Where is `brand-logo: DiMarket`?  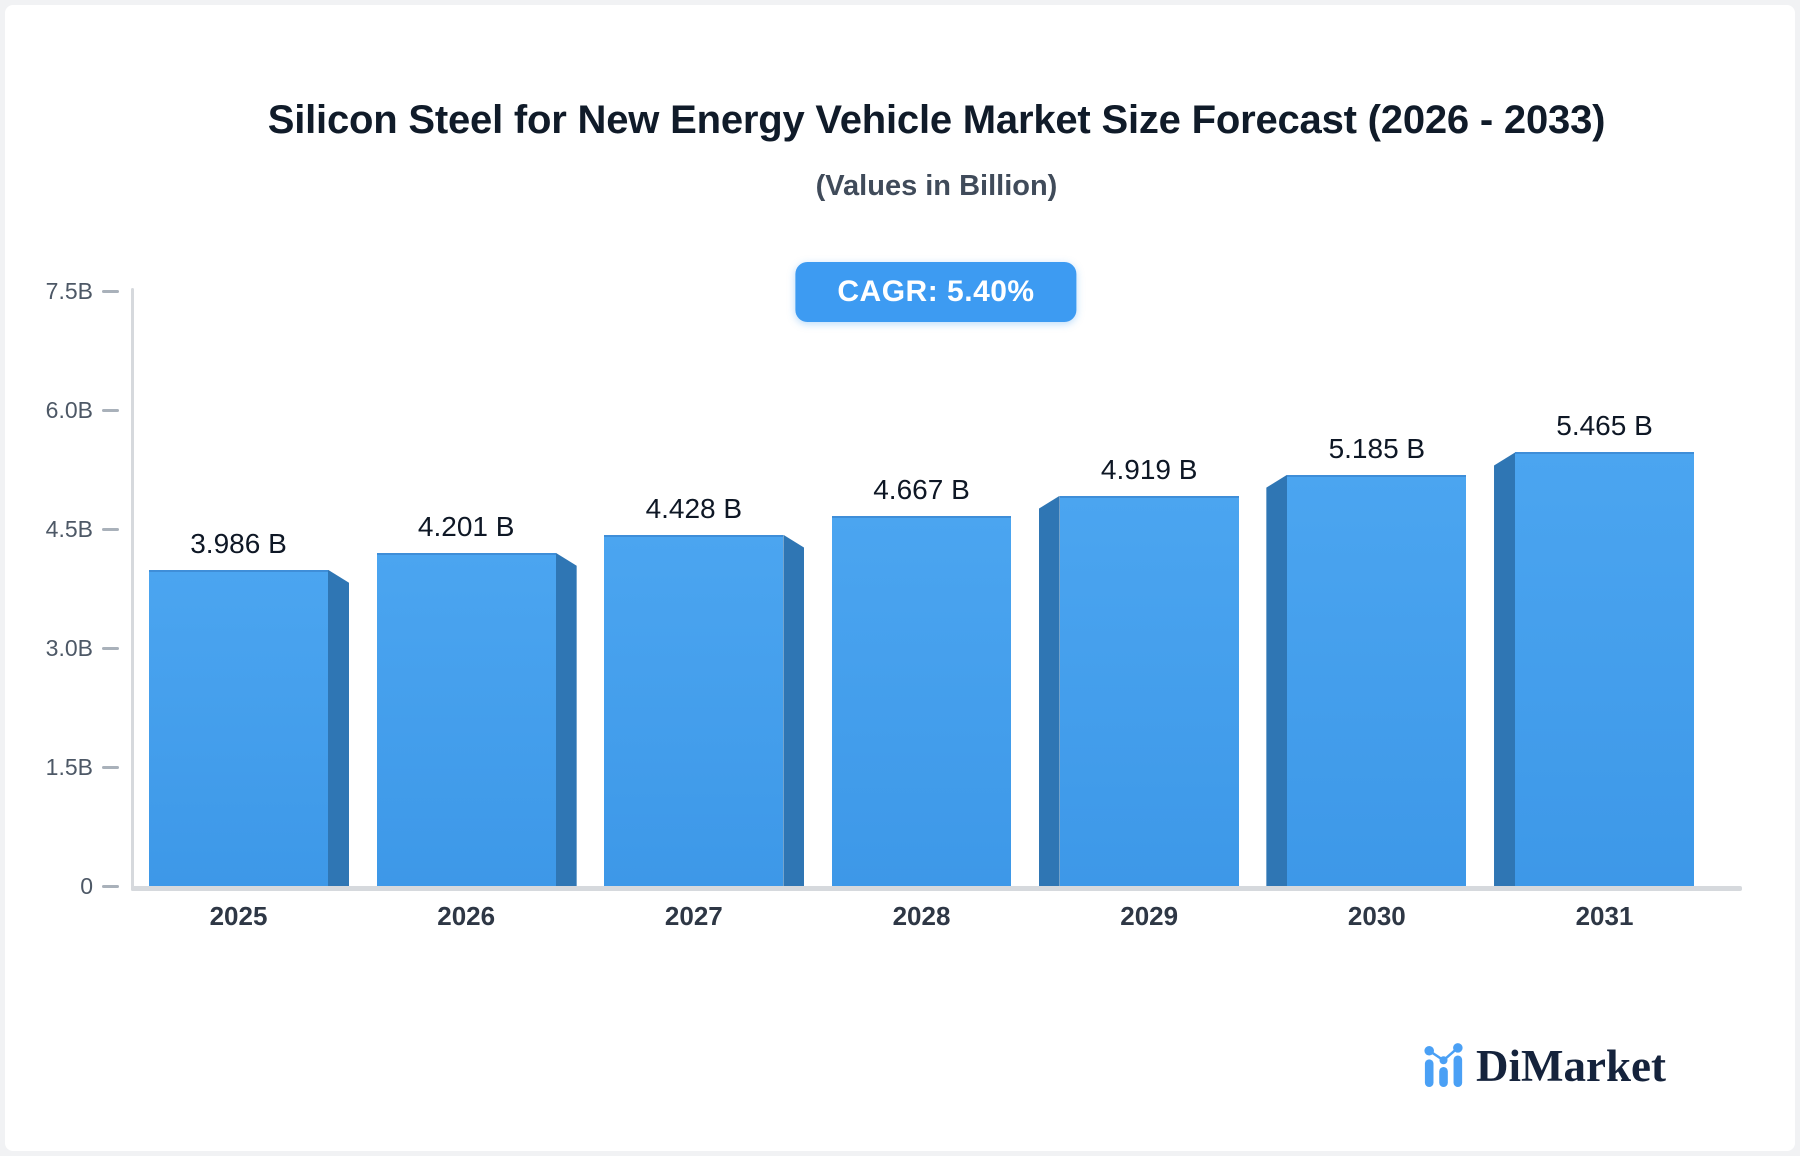 brand-logo: DiMarket is located at coordinates (1544, 1066).